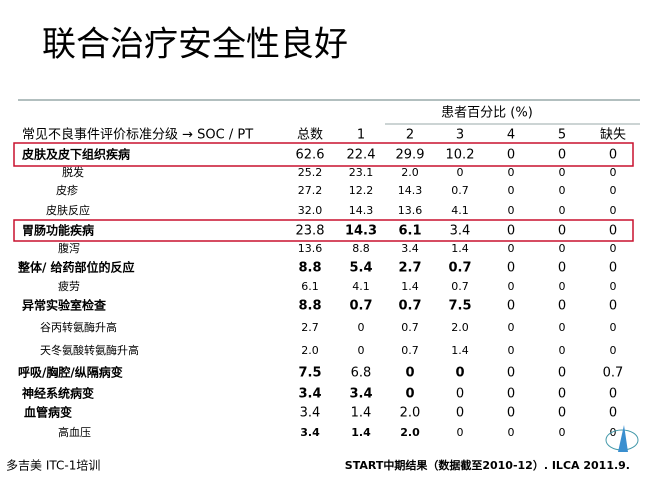 This screenshot has height=480, width=660. I want to click on column-header: 缺失, so click(613, 135).